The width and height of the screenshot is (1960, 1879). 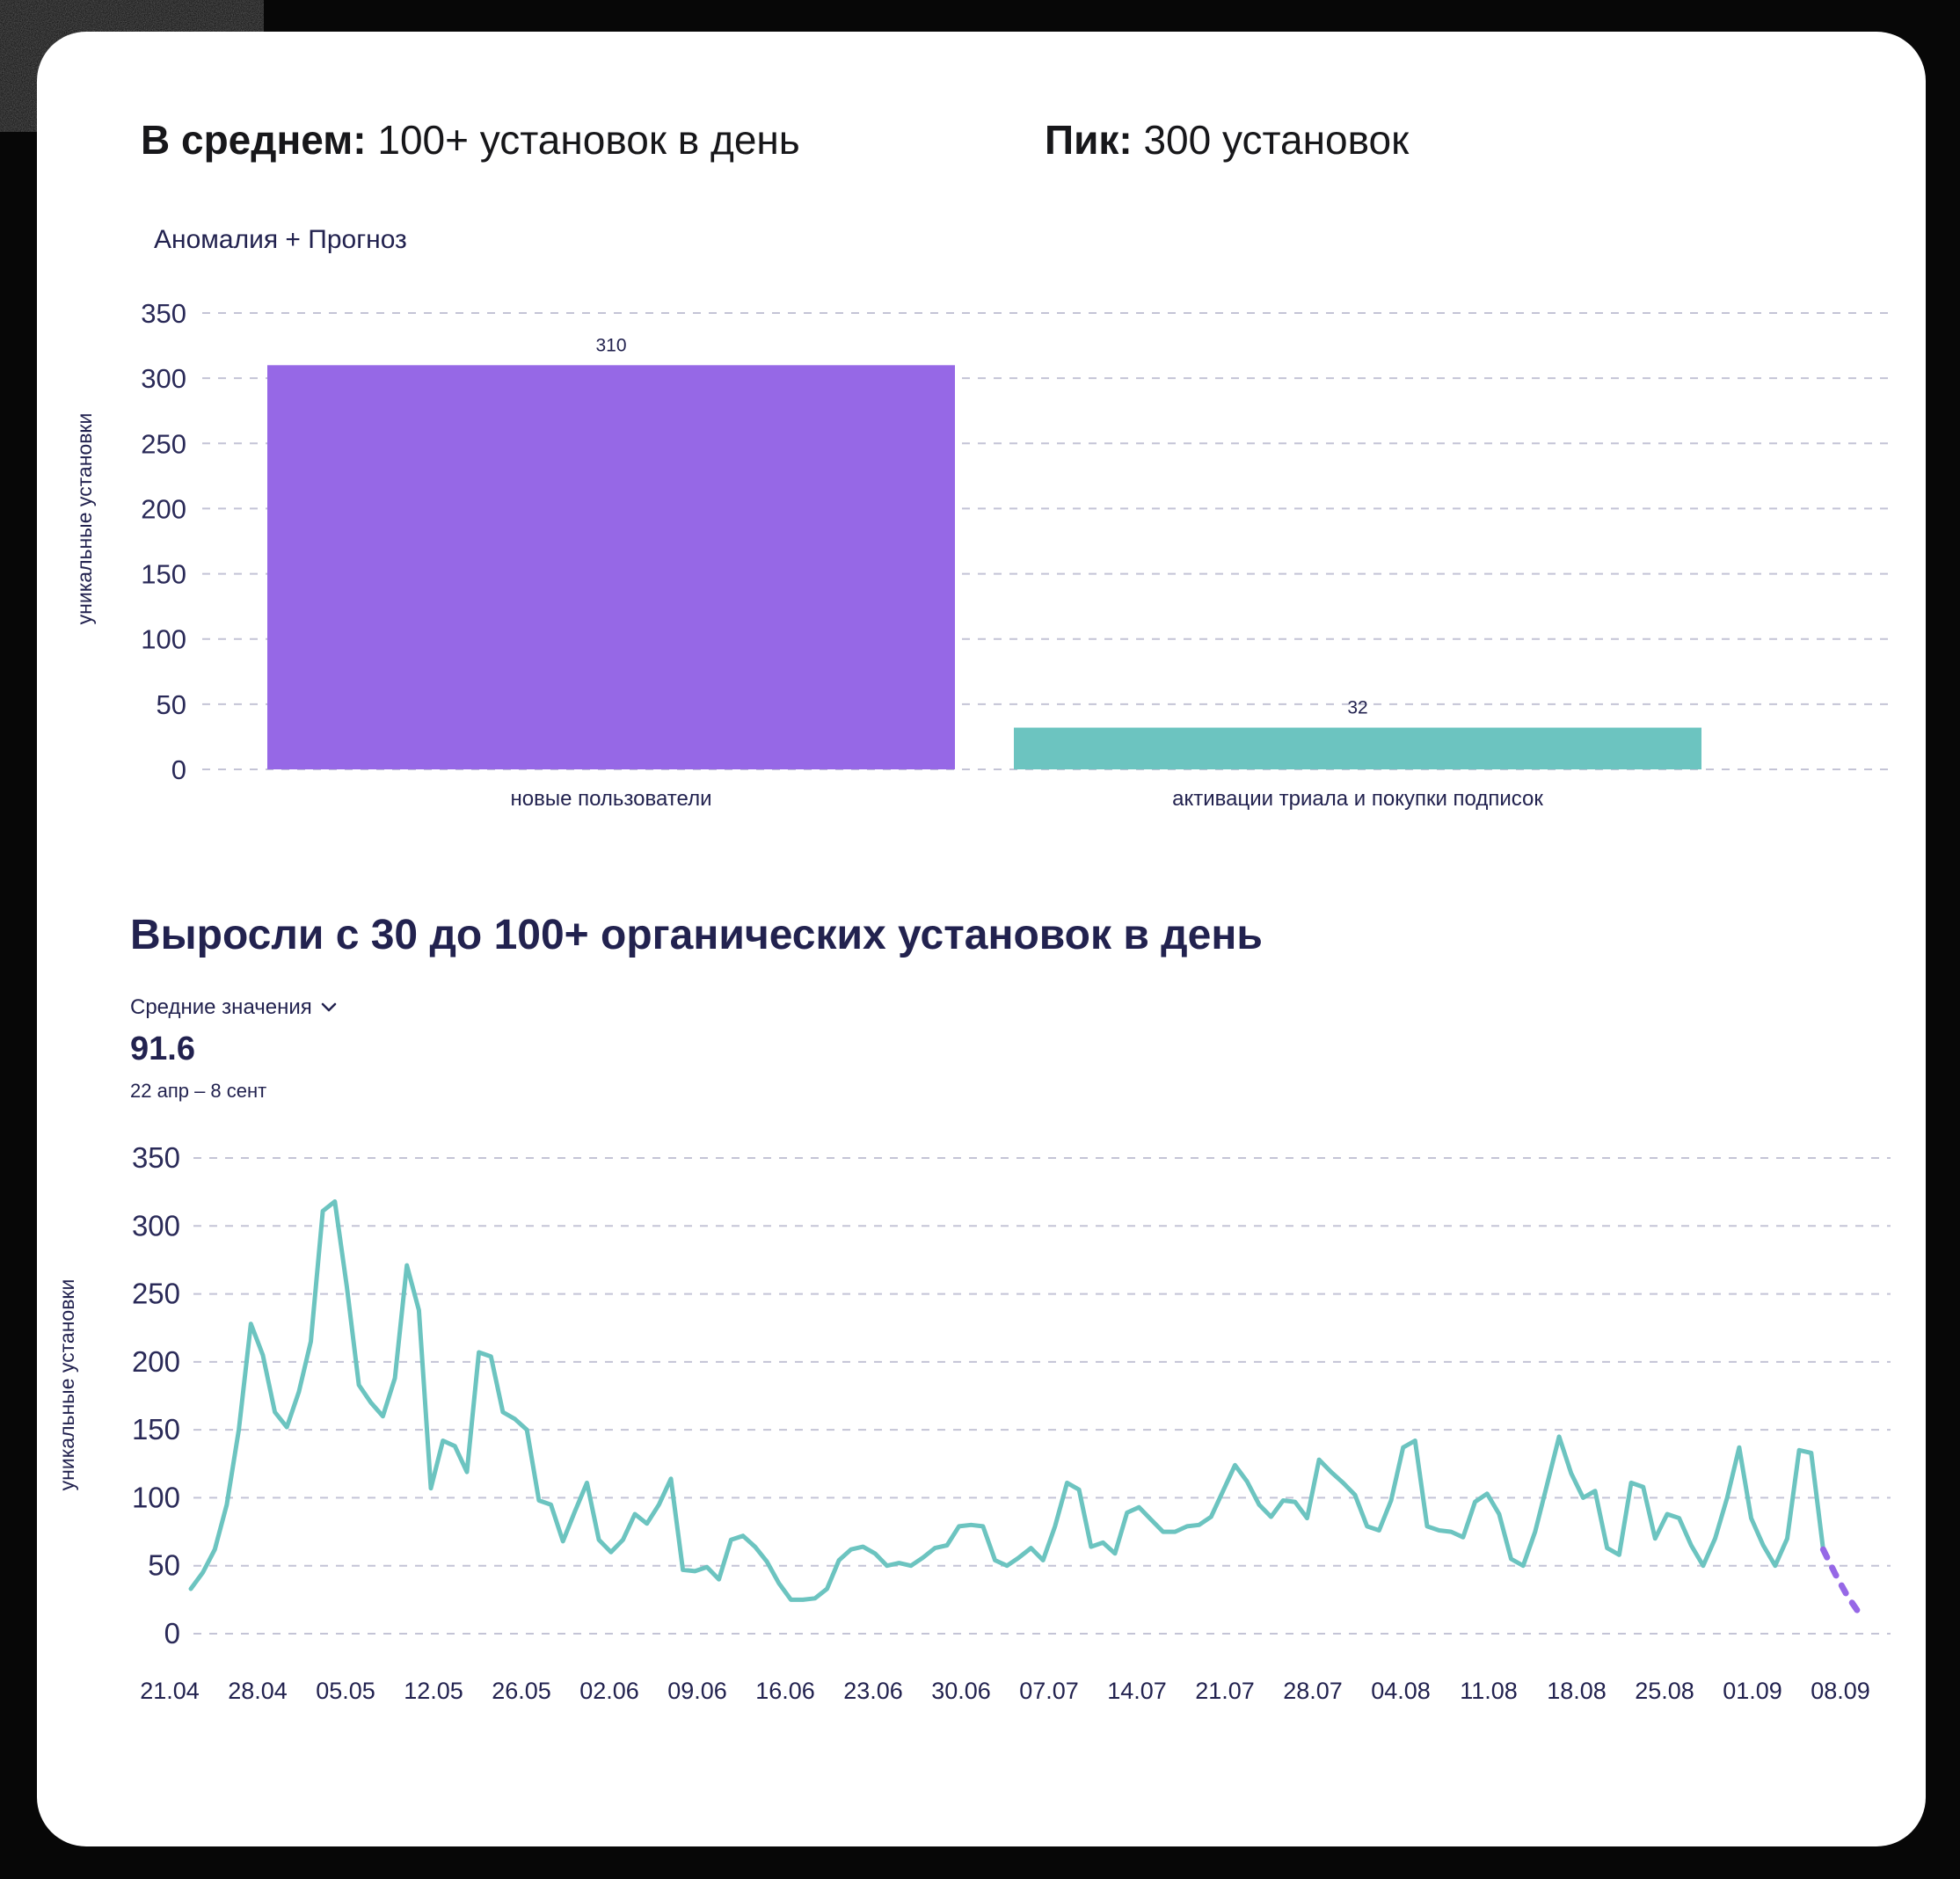 I want to click on peak-installs-value: 300 установок, so click(x=1271, y=140).